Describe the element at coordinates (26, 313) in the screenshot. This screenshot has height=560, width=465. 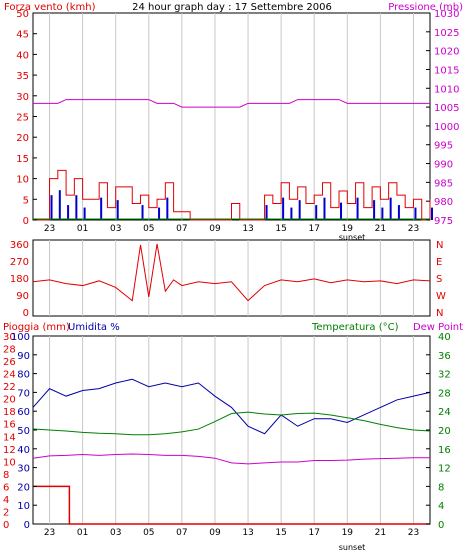
I see `direction-tick-label: 0` at that location.